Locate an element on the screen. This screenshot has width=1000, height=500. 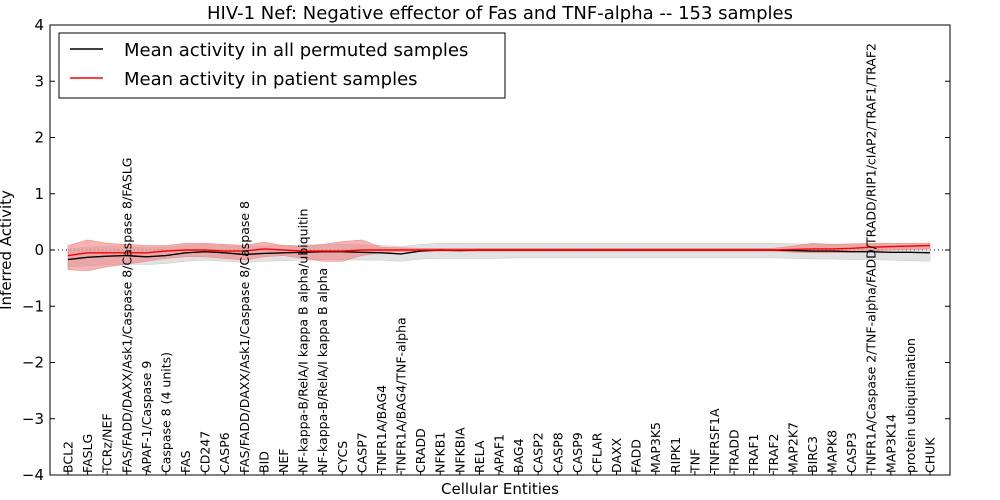
y-tick-label: 3 is located at coordinates (39, 81).